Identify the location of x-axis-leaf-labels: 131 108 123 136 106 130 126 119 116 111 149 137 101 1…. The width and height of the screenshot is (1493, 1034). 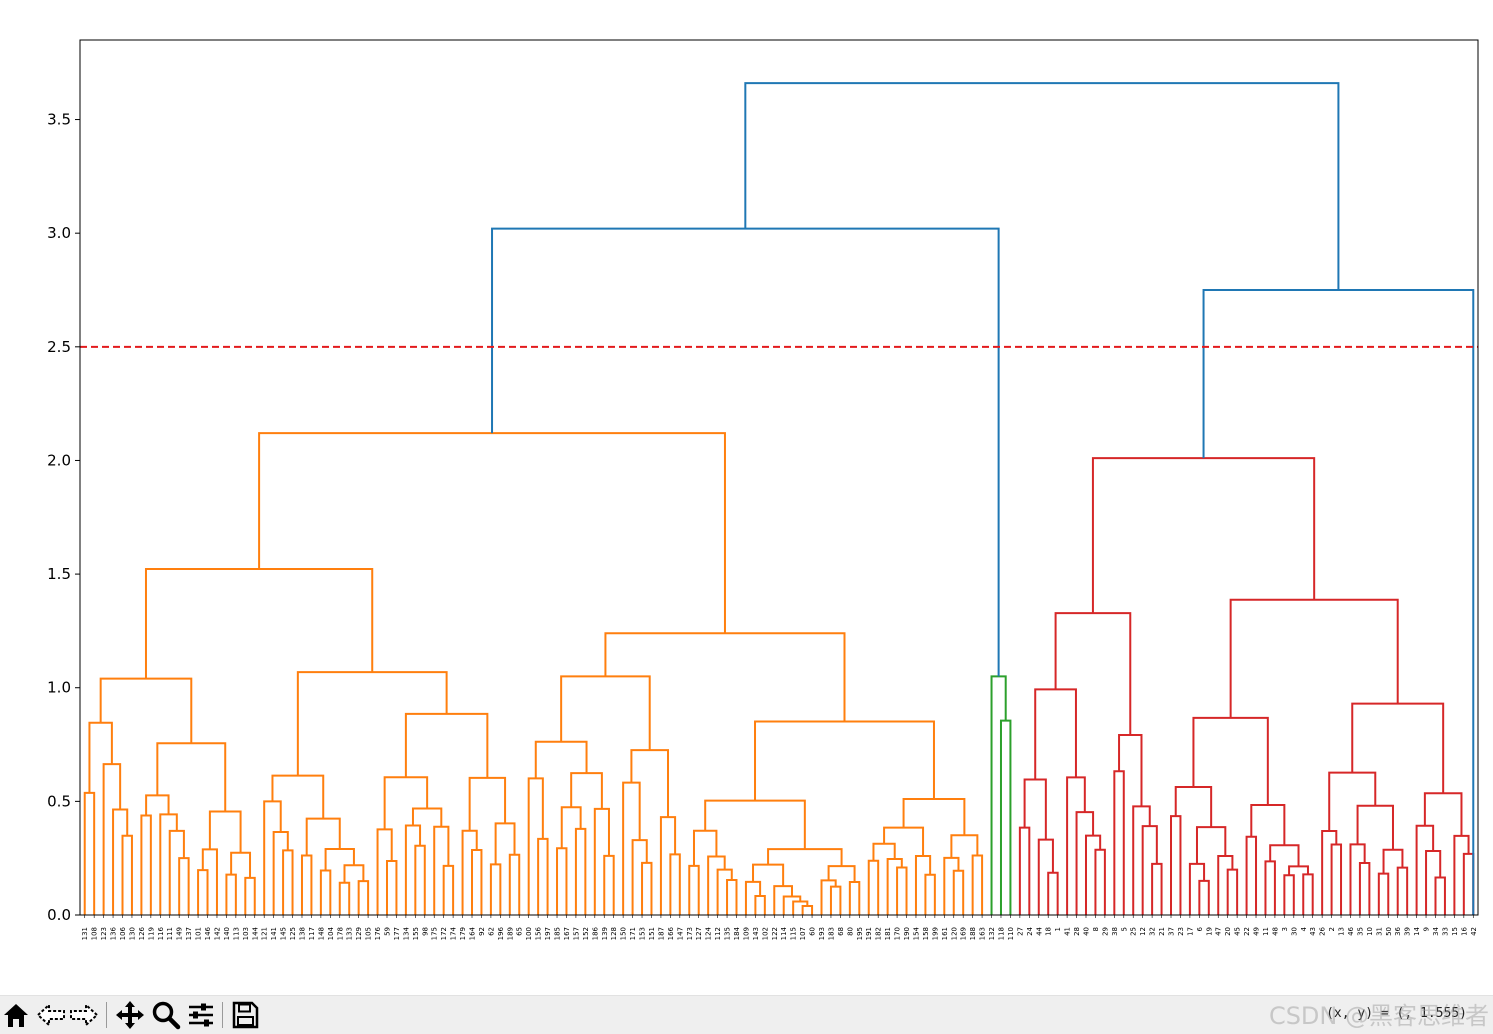
(779, 927).